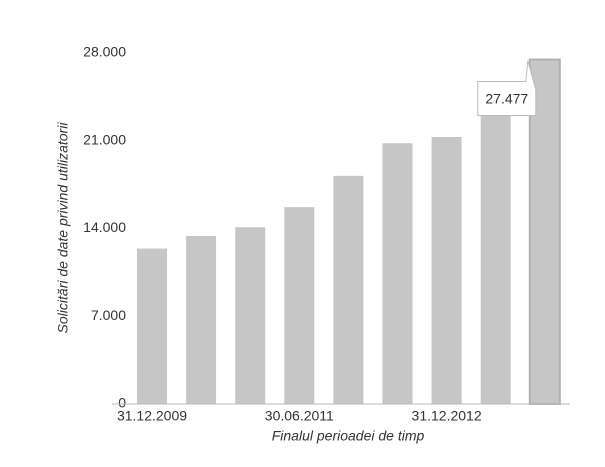 The height and width of the screenshot is (467, 605). I want to click on x-tick-label: 31.12.2009, so click(152, 416).